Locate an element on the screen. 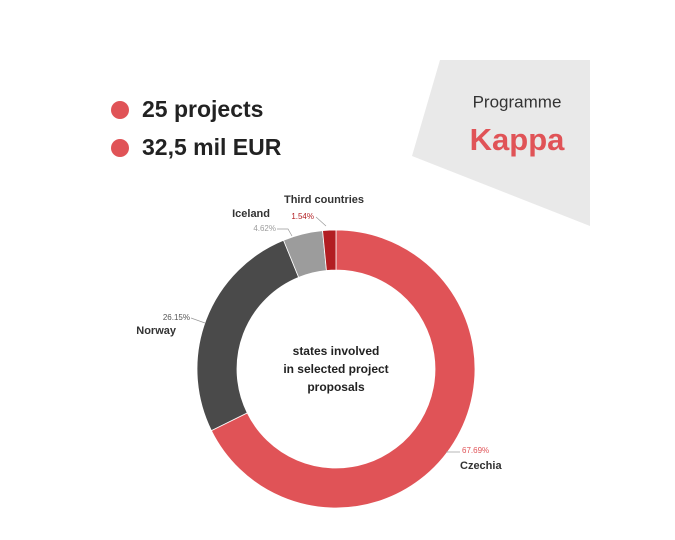  programme-panel is located at coordinates (501, 143).